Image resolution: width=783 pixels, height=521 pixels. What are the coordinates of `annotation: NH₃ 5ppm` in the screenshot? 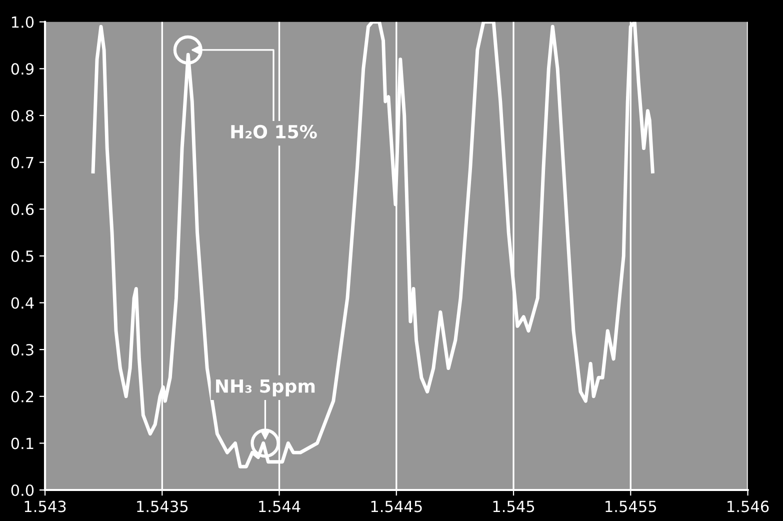 It's located at (265, 387).